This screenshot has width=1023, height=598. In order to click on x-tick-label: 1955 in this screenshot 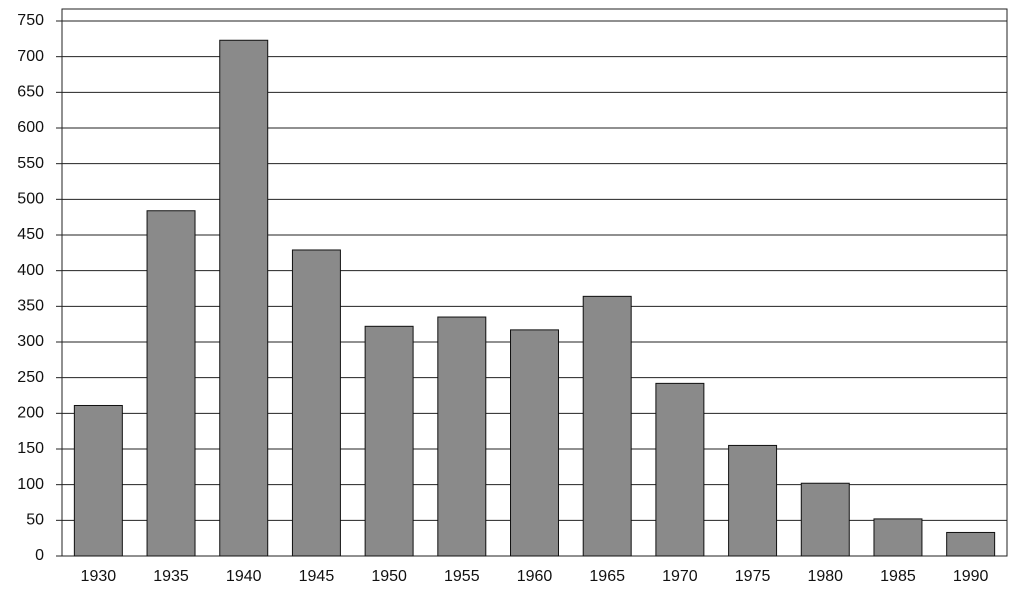, I will do `click(462, 576)`.